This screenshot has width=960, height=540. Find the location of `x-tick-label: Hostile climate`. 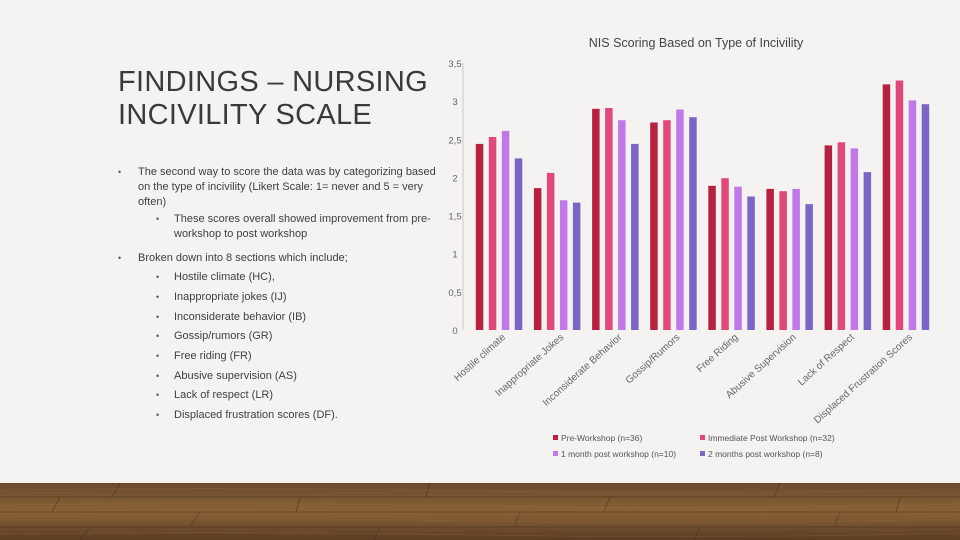

x-tick-label: Hostile climate is located at coordinates (480, 358).